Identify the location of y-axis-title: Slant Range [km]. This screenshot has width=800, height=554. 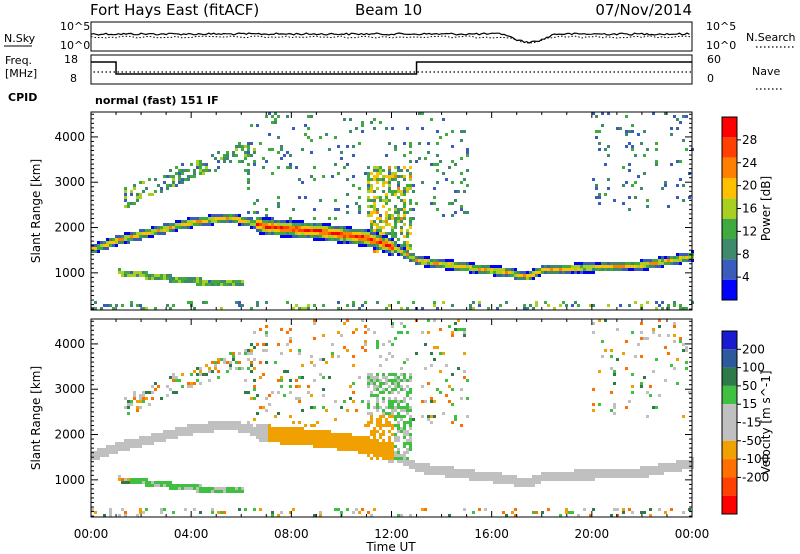
(36, 211).